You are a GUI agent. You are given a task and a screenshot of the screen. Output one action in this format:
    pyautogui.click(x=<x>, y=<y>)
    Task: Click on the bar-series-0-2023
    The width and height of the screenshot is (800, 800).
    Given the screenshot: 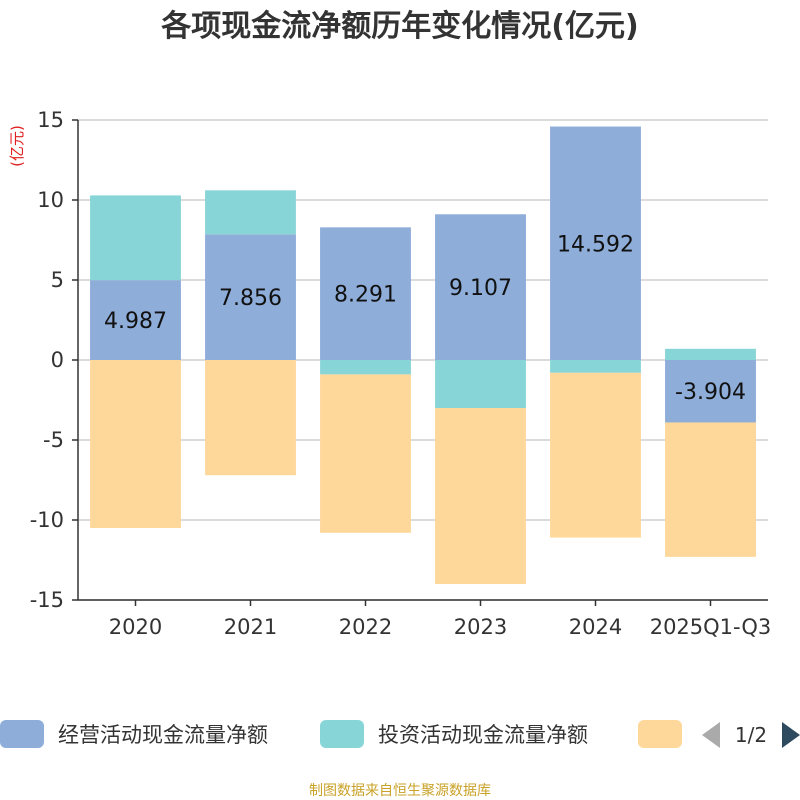 What is the action you would take?
    pyautogui.click(x=480, y=287)
    